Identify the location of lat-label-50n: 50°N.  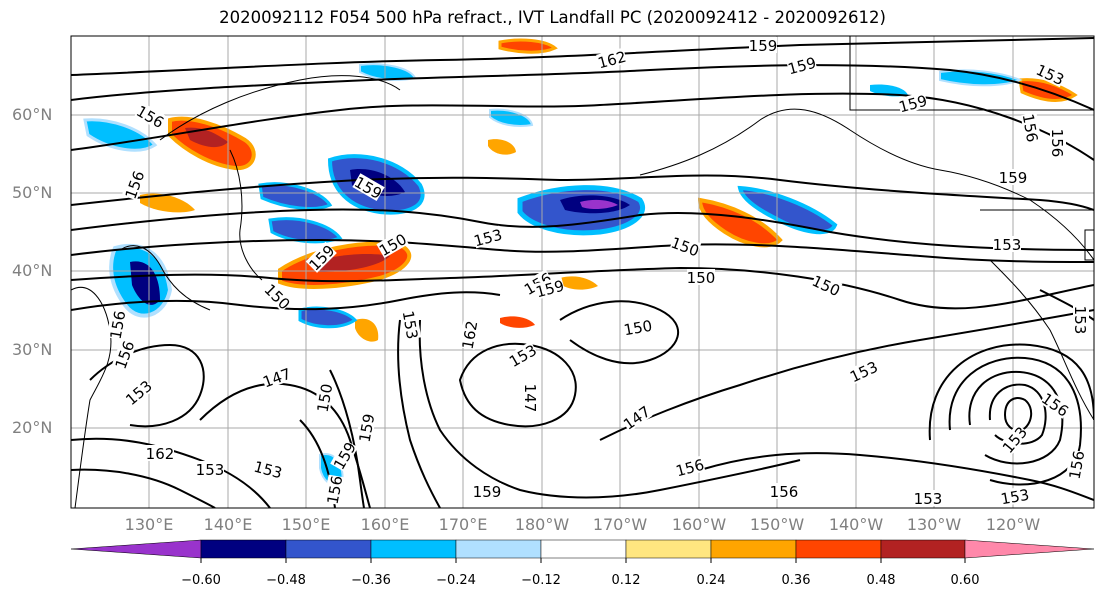
(32, 192).